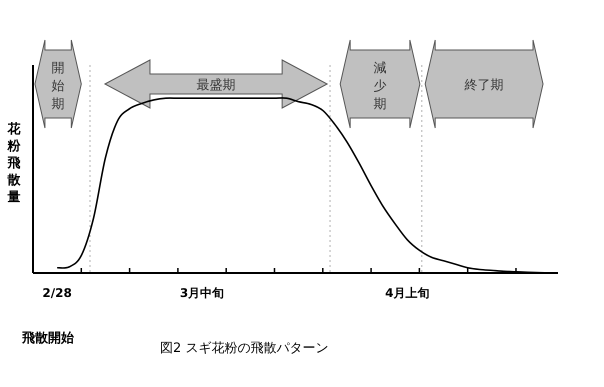  Describe the element at coordinates (244, 348) in the screenshot. I see `caption: 図2 スギ花粉の飛散パターン` at that location.